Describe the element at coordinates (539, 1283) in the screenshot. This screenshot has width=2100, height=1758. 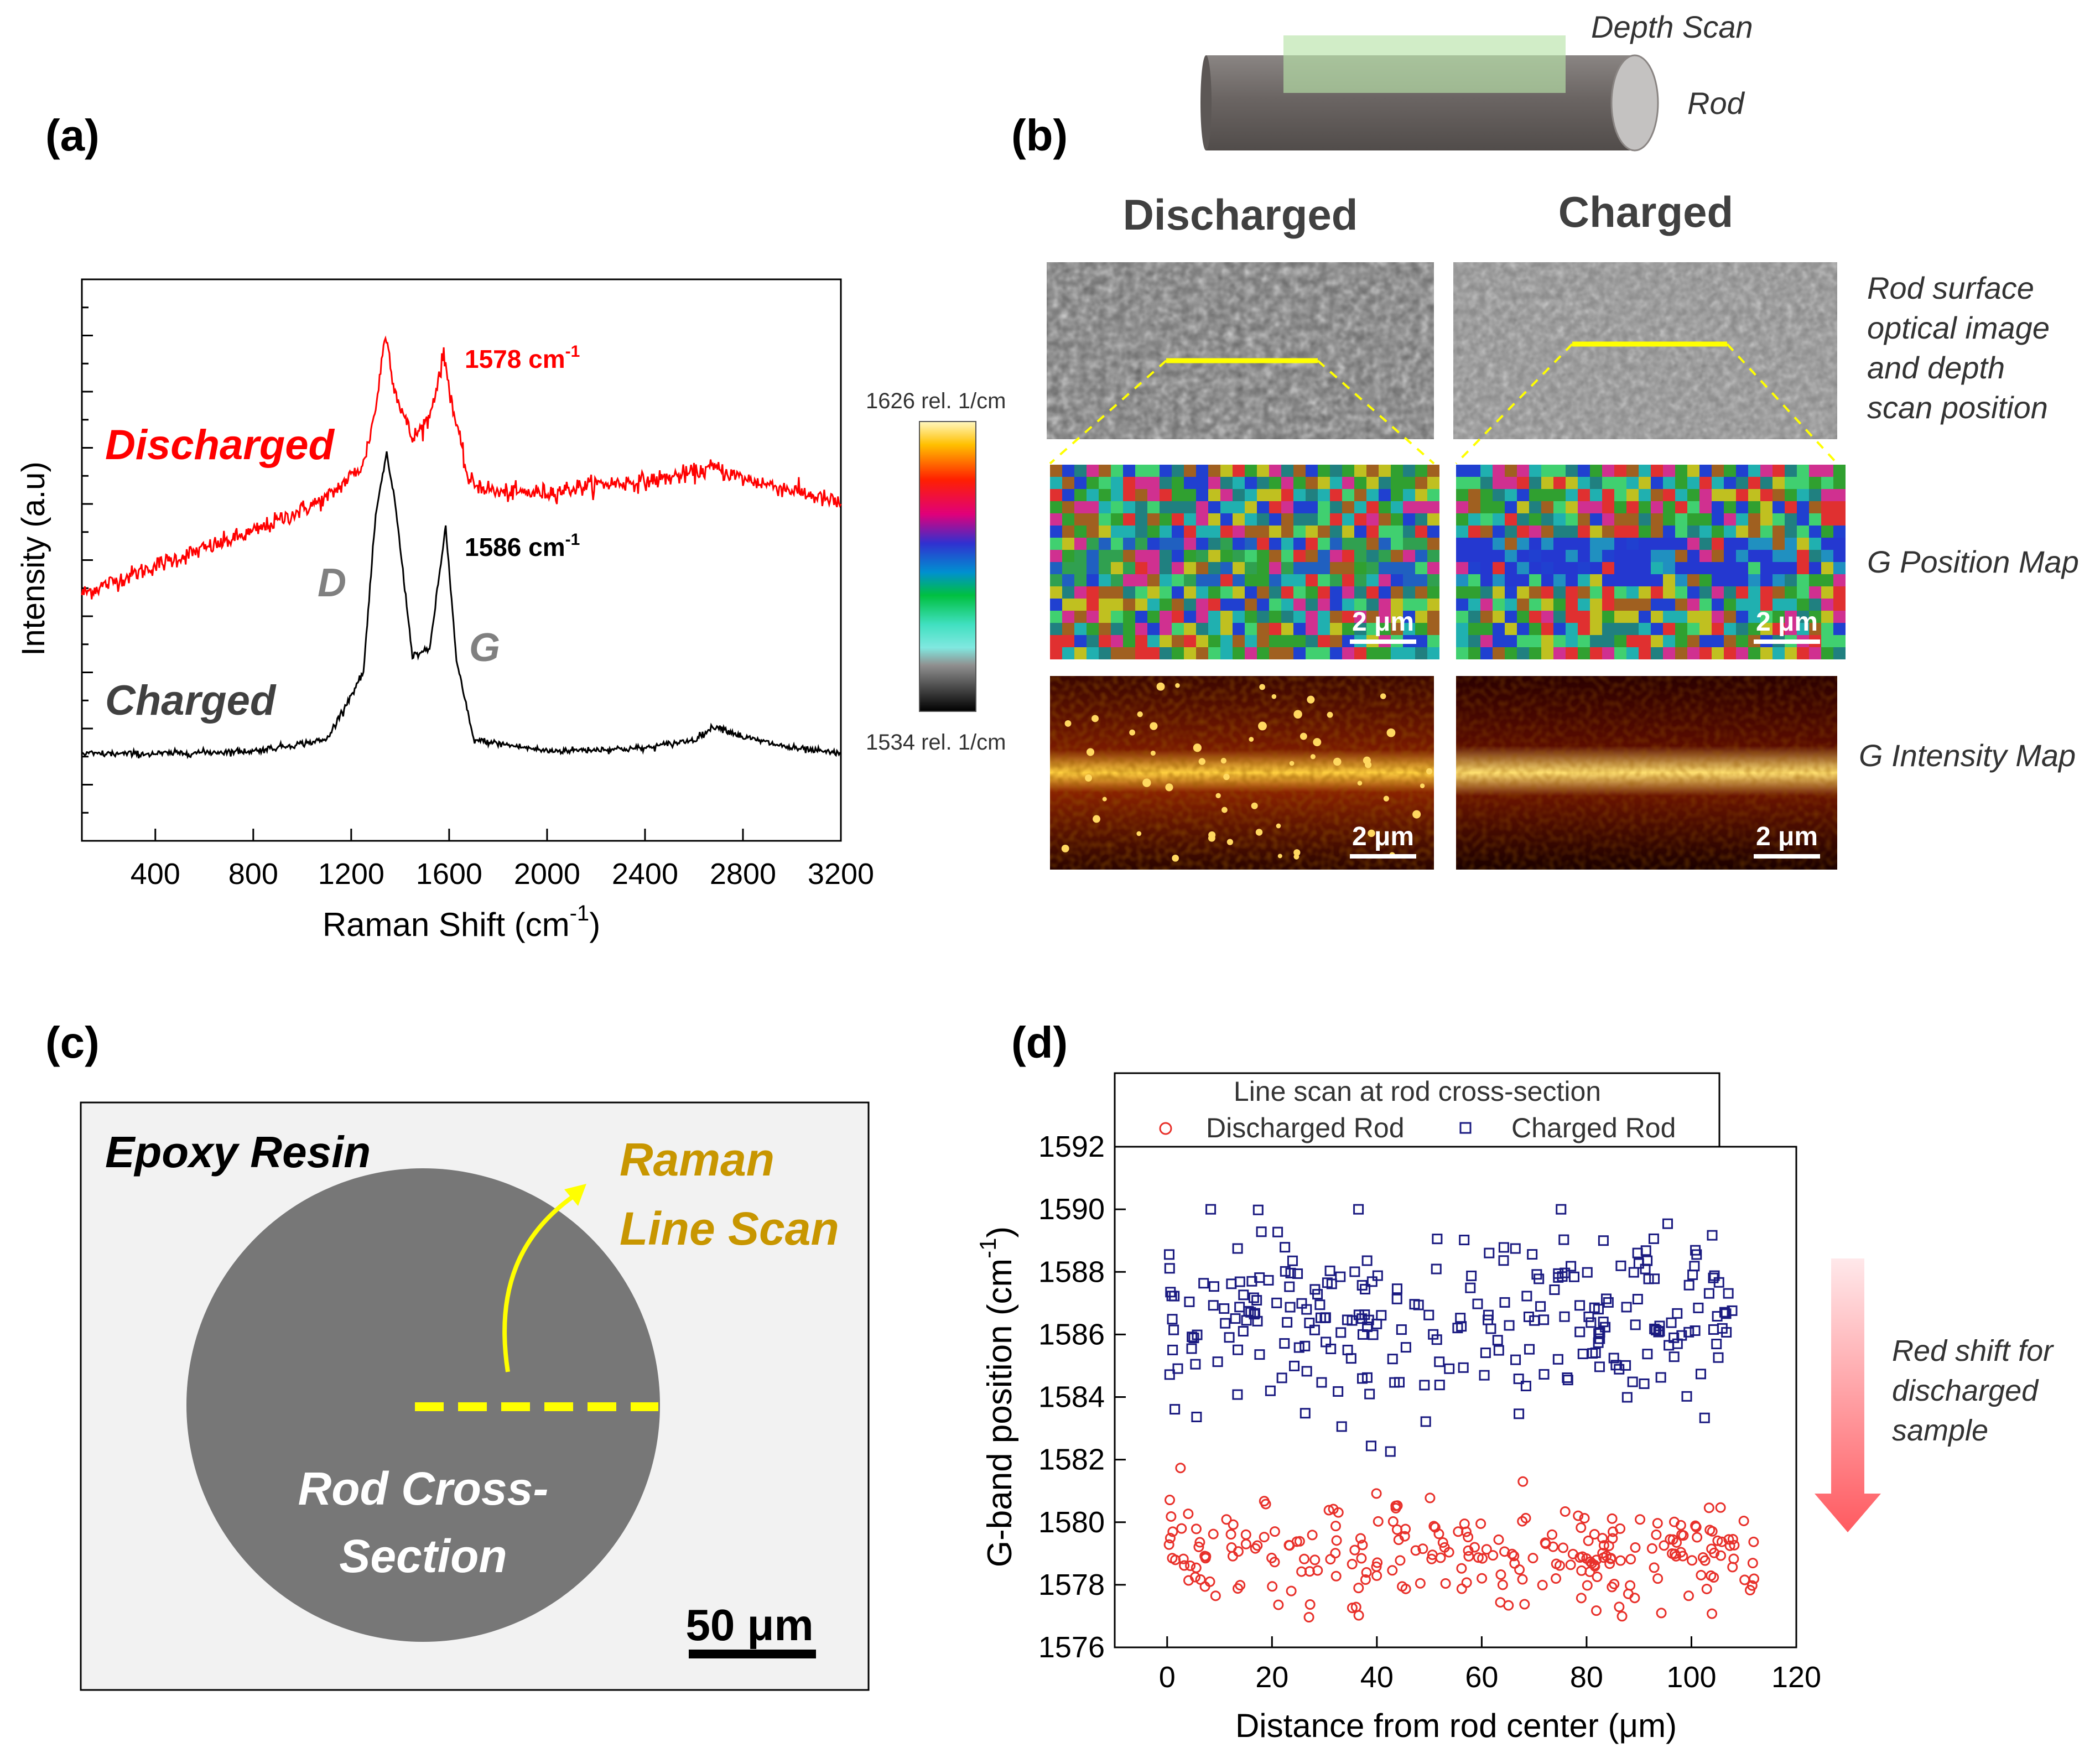
I see `scan-direction-arrow` at that location.